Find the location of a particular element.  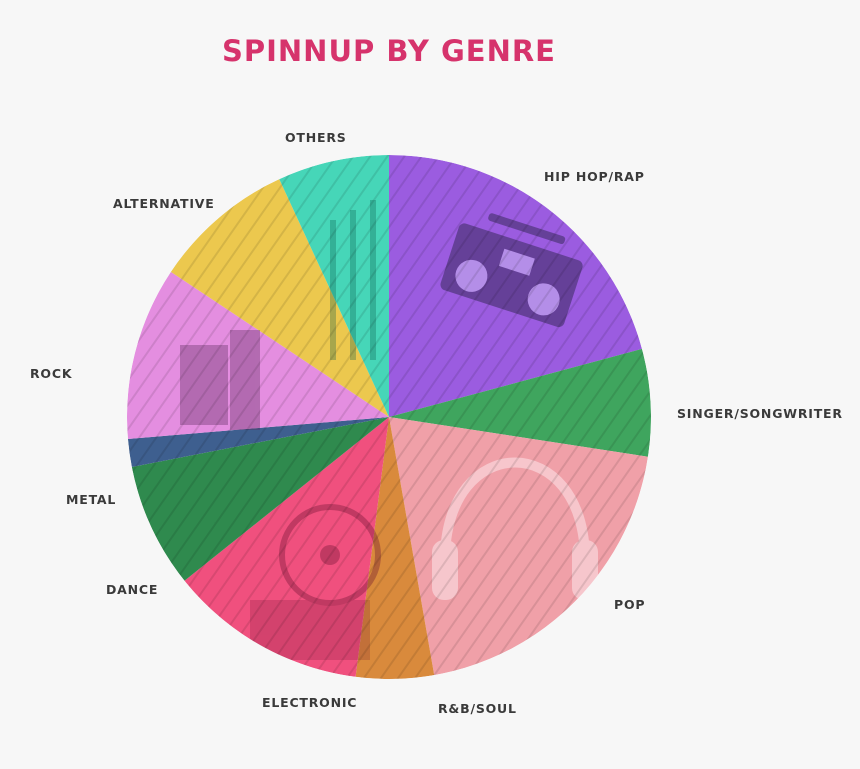

label-alternative: ALTERNATIVE is located at coordinates (164, 203).